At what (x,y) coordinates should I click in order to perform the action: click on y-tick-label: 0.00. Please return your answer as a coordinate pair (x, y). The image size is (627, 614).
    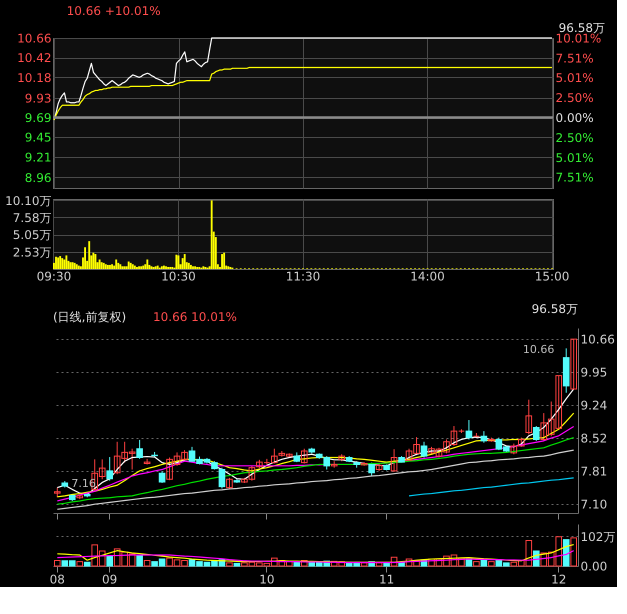
    Looking at the image, I should click on (594, 567).